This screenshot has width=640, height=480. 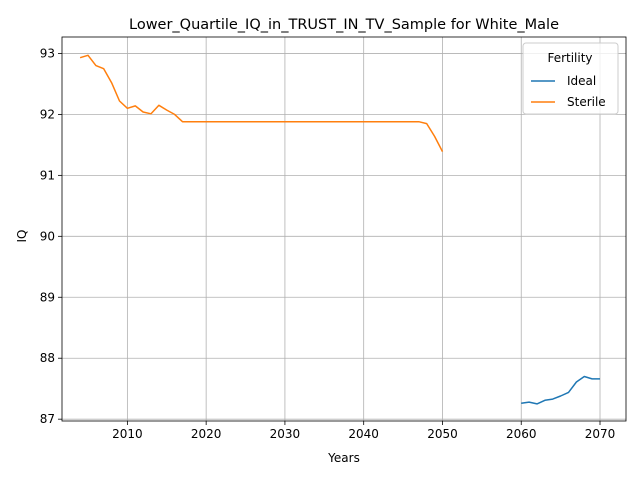 I want to click on y-tick-label: 91, so click(x=47, y=175).